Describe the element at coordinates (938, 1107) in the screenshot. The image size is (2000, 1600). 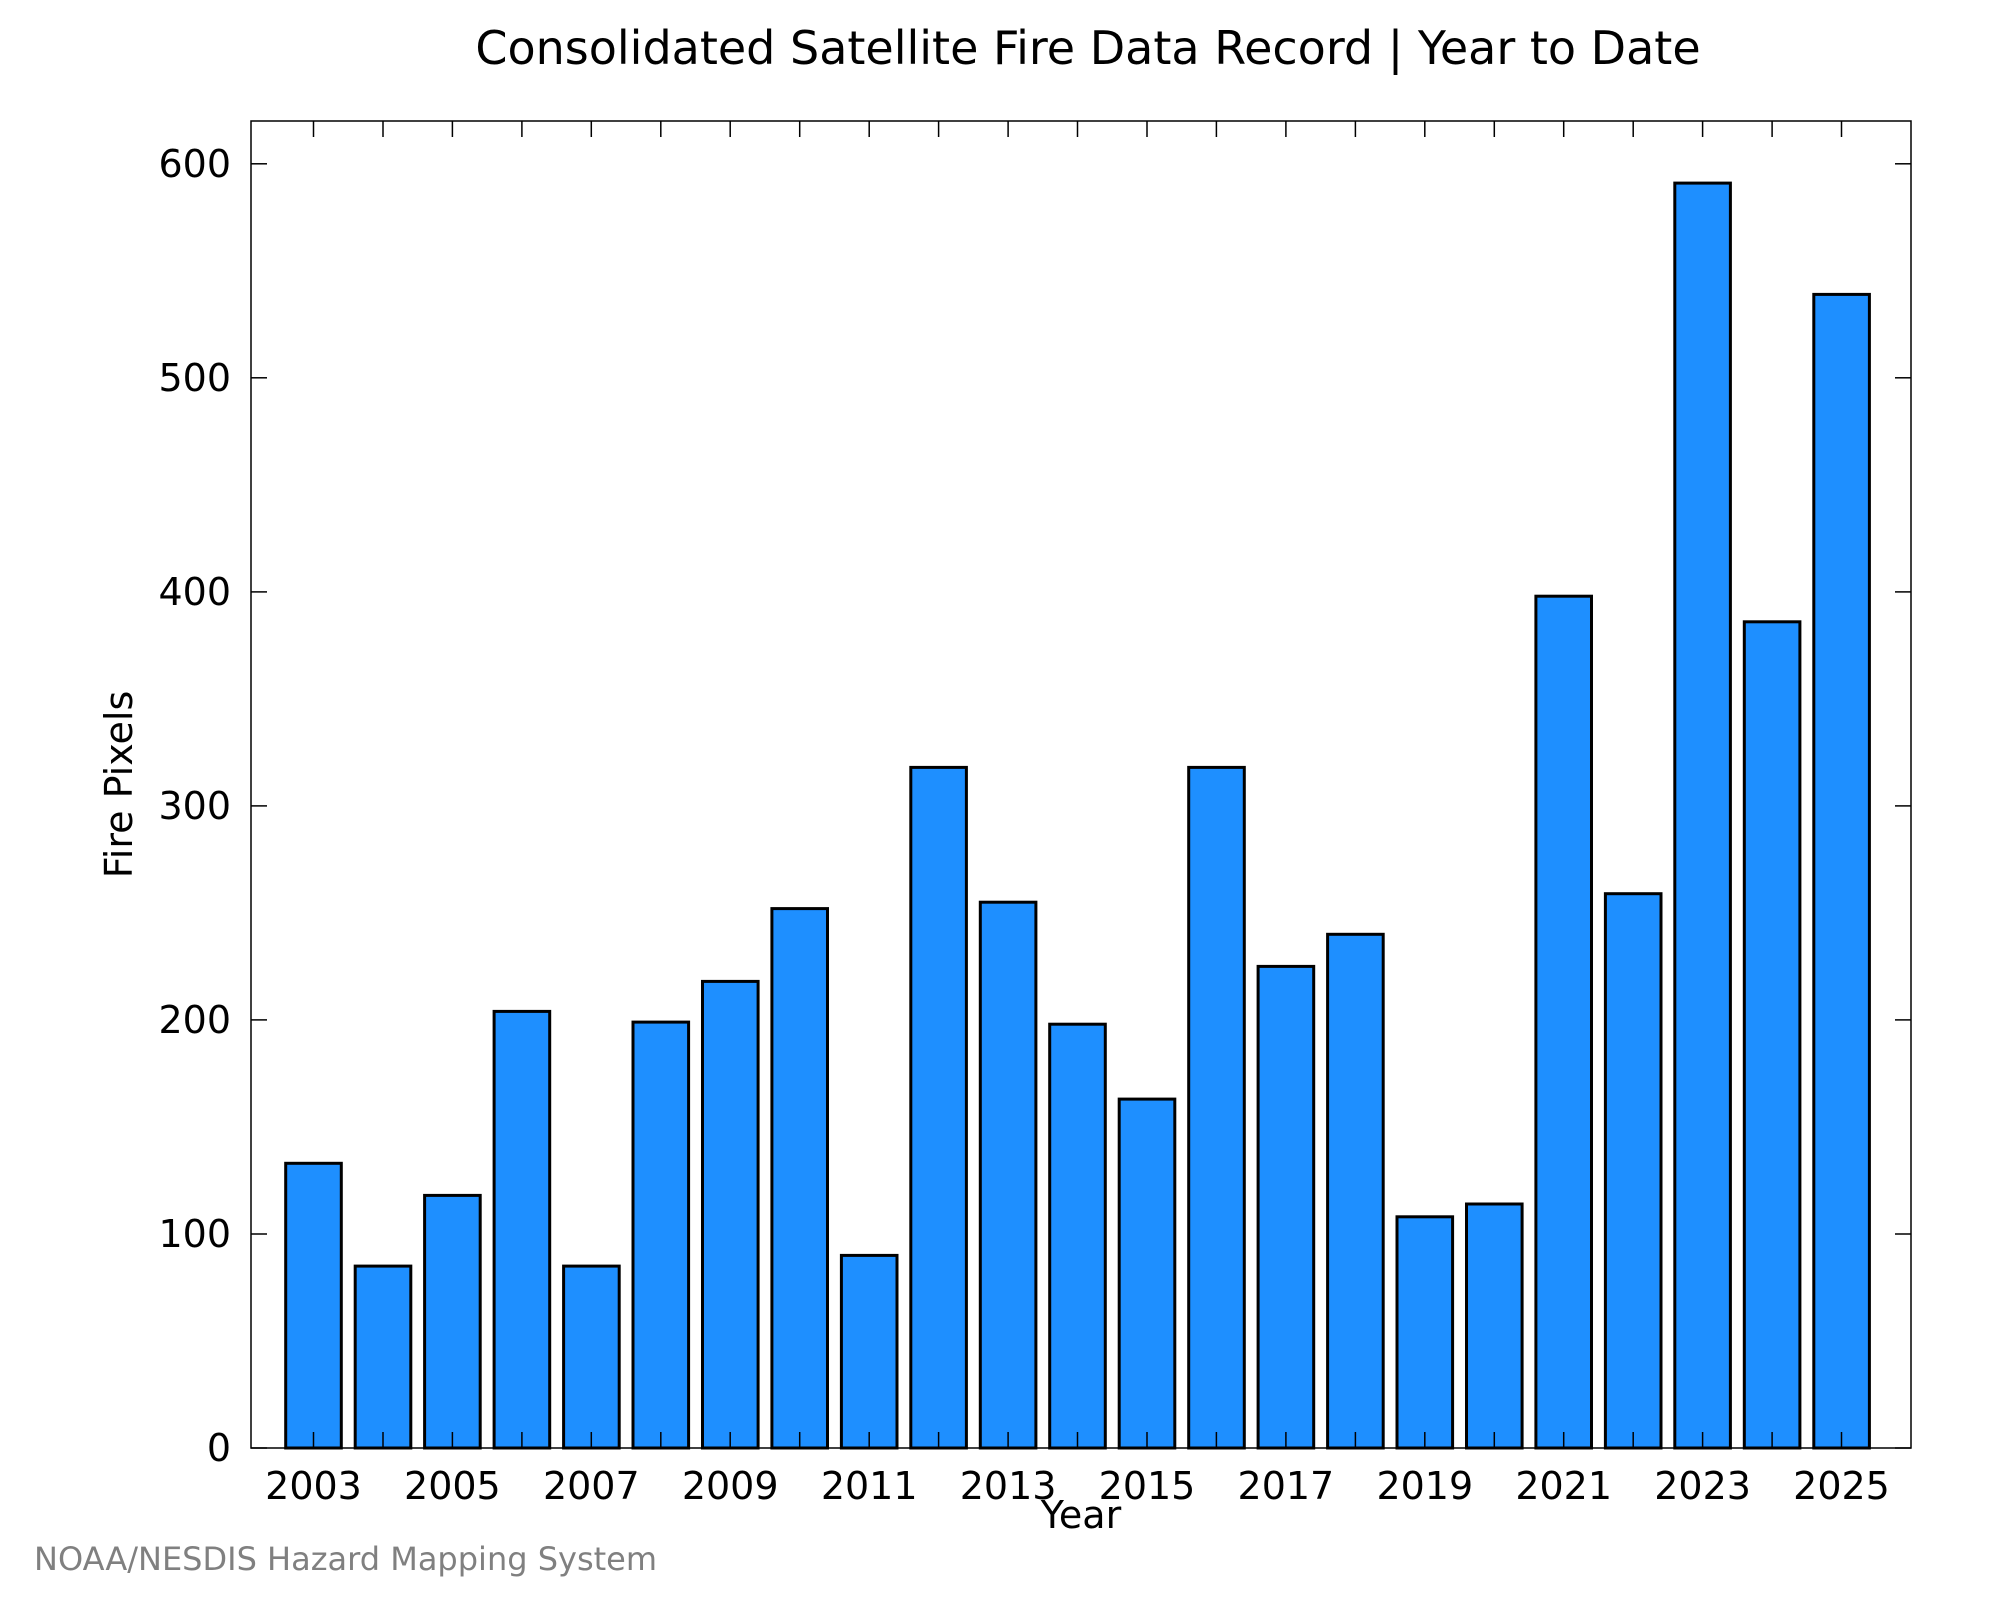
I see `bar-2012` at that location.